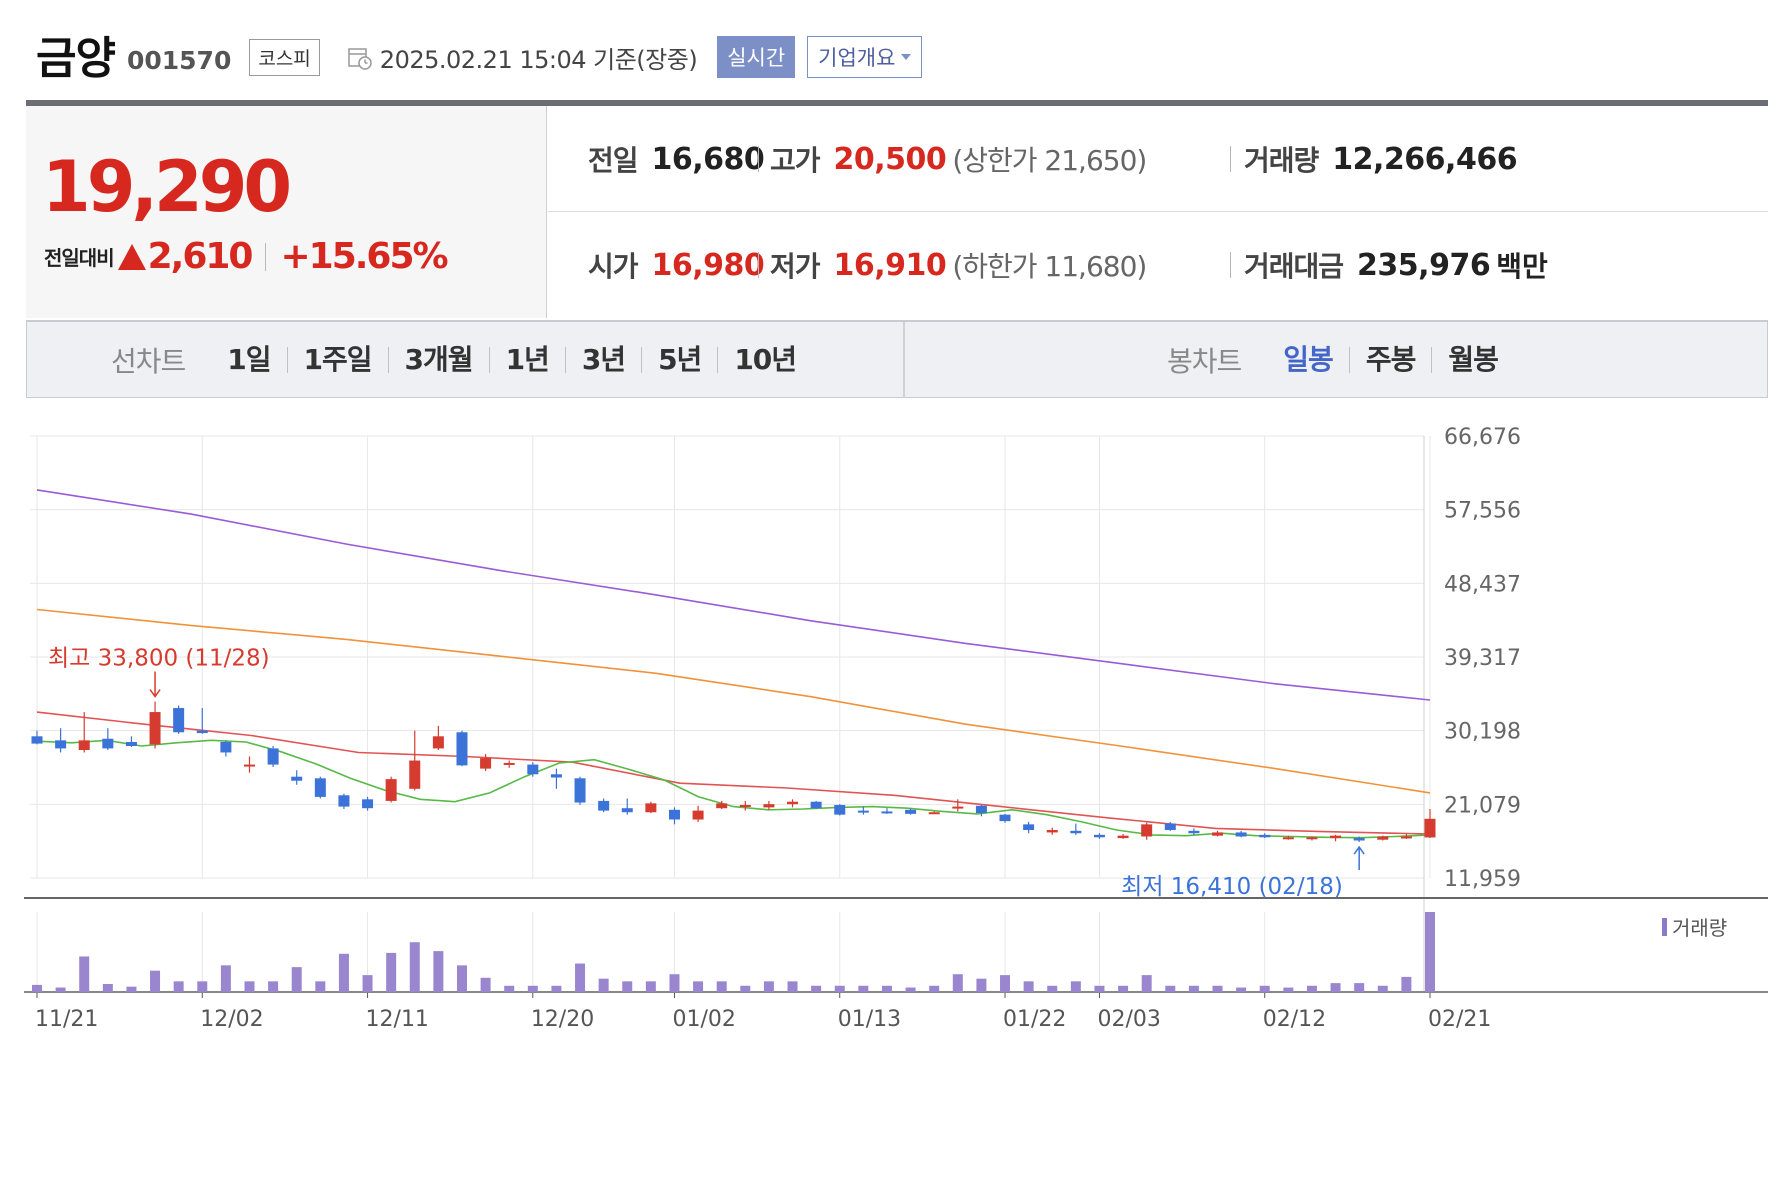  Describe the element at coordinates (200, 256) in the screenshot. I see `change-value: 2,610` at that location.